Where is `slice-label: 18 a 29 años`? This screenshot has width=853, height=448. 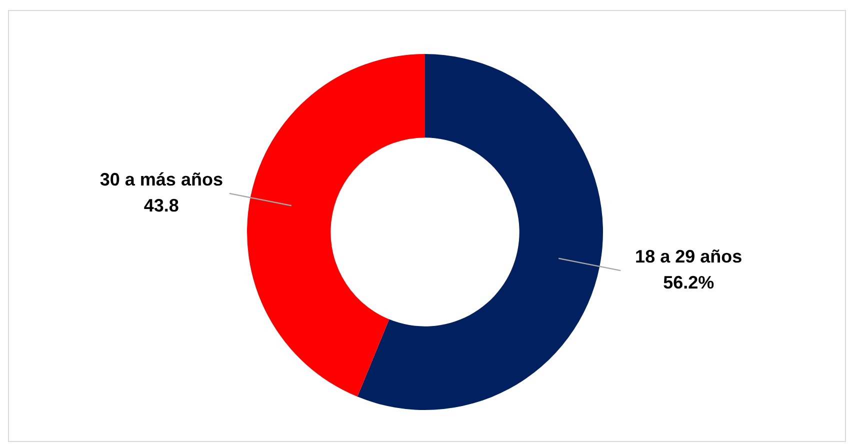 slice-label: 18 a 29 años is located at coordinates (688, 256).